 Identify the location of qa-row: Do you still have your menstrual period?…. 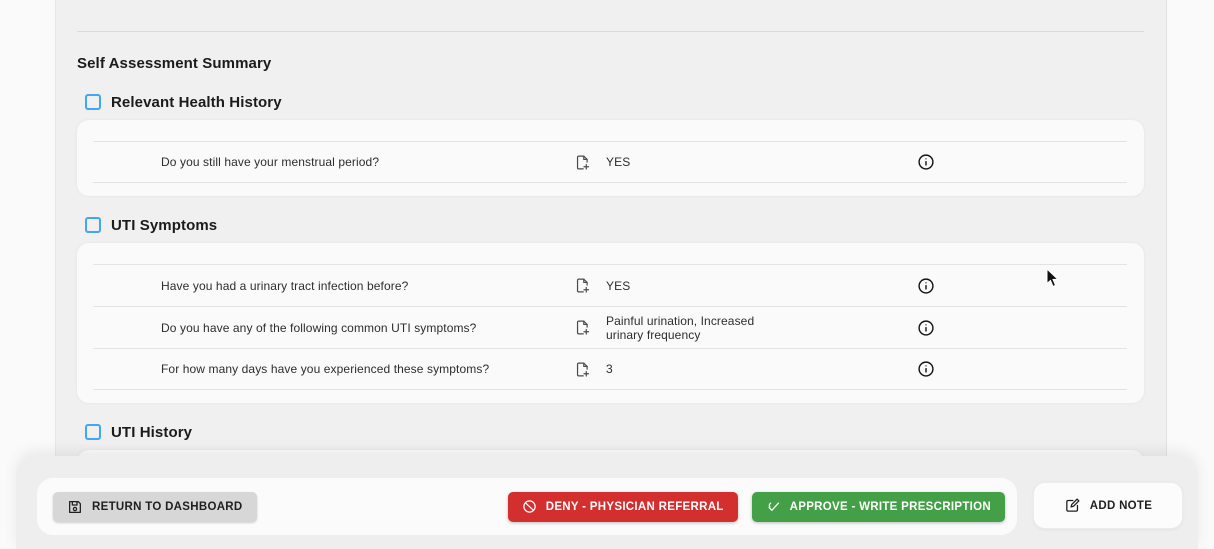
(610, 162).